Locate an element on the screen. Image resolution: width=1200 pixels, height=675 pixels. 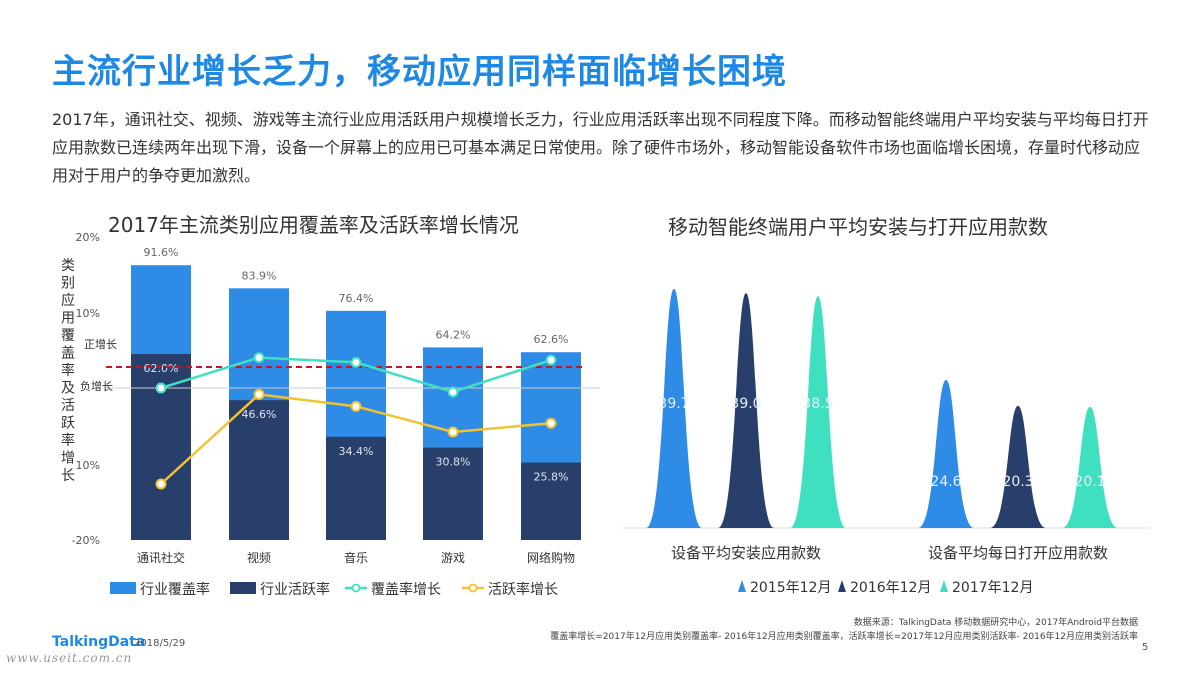
y-axis-label-char: 长 is located at coordinates (68, 476).